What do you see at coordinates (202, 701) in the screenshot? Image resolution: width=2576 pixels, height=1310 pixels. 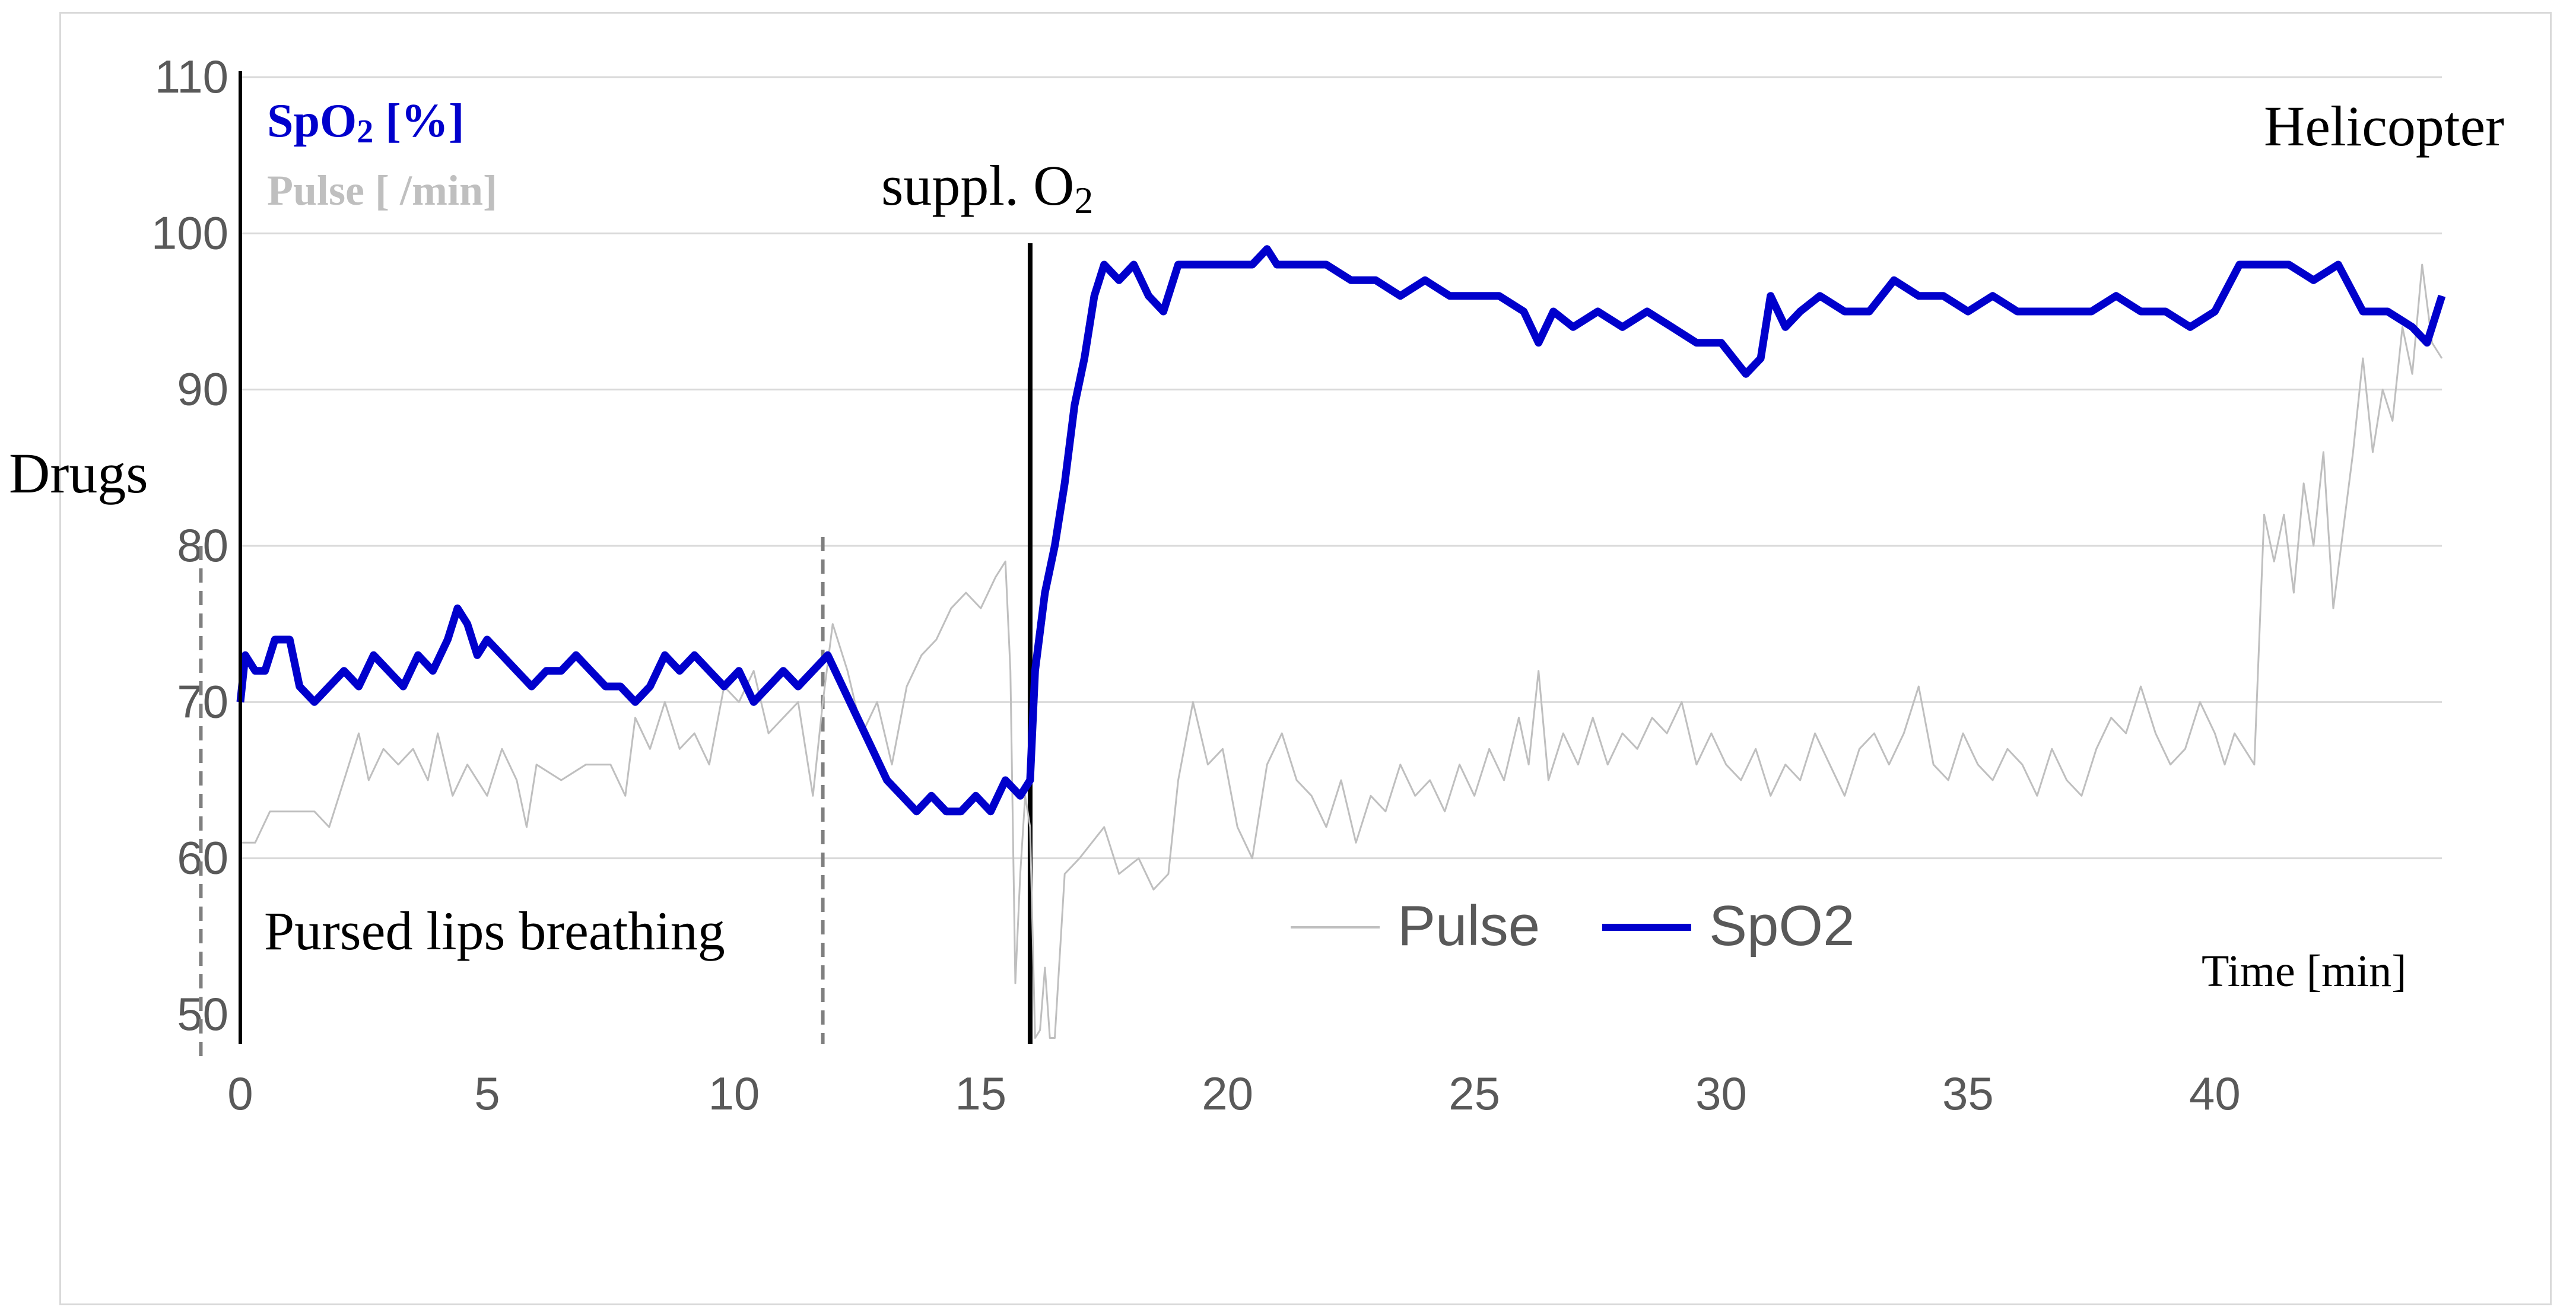 I see `y-tick-label: 70` at bounding box center [202, 701].